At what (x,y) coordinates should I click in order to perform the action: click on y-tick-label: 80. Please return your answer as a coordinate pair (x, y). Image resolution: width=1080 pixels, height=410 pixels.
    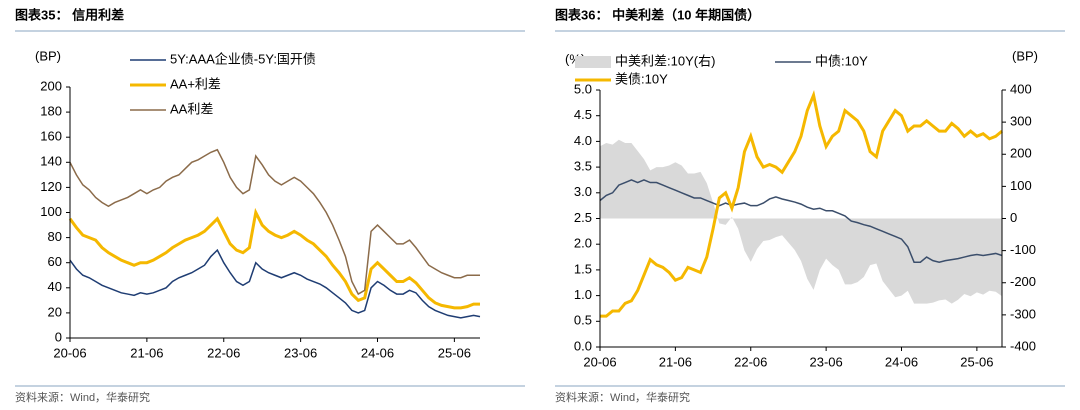
    Looking at the image, I should click on (55, 236).